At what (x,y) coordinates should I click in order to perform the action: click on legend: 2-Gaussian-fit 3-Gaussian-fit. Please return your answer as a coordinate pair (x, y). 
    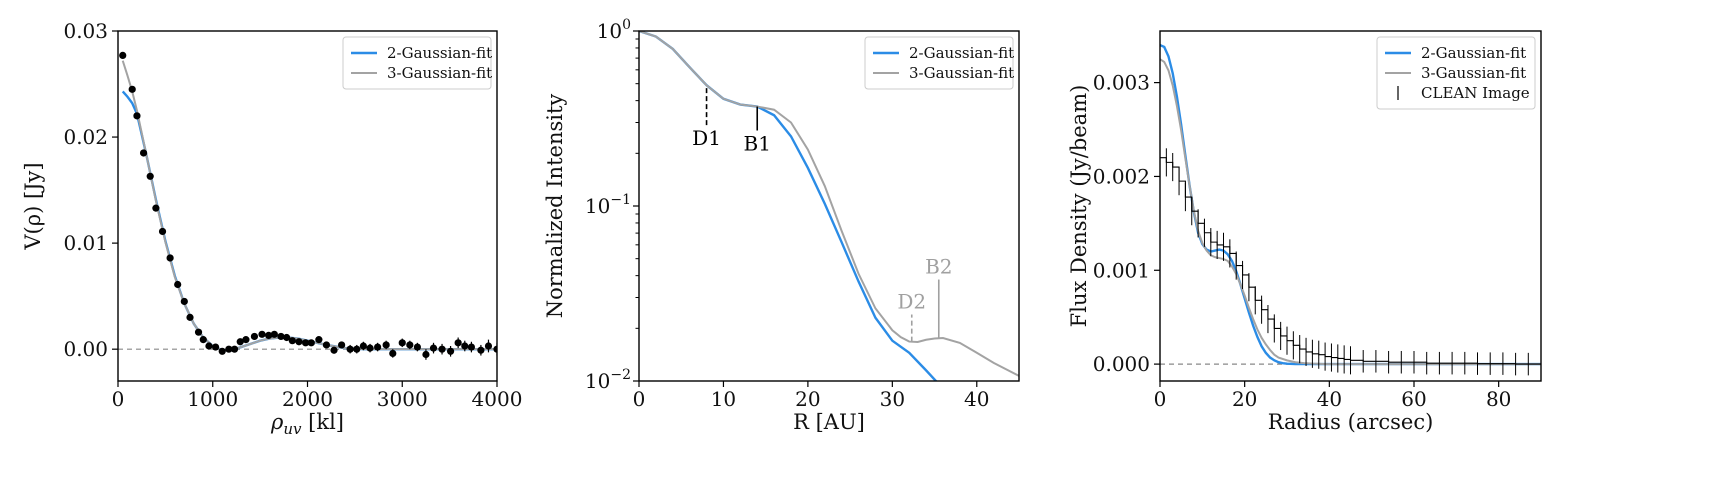
    Looking at the image, I should click on (939, 63).